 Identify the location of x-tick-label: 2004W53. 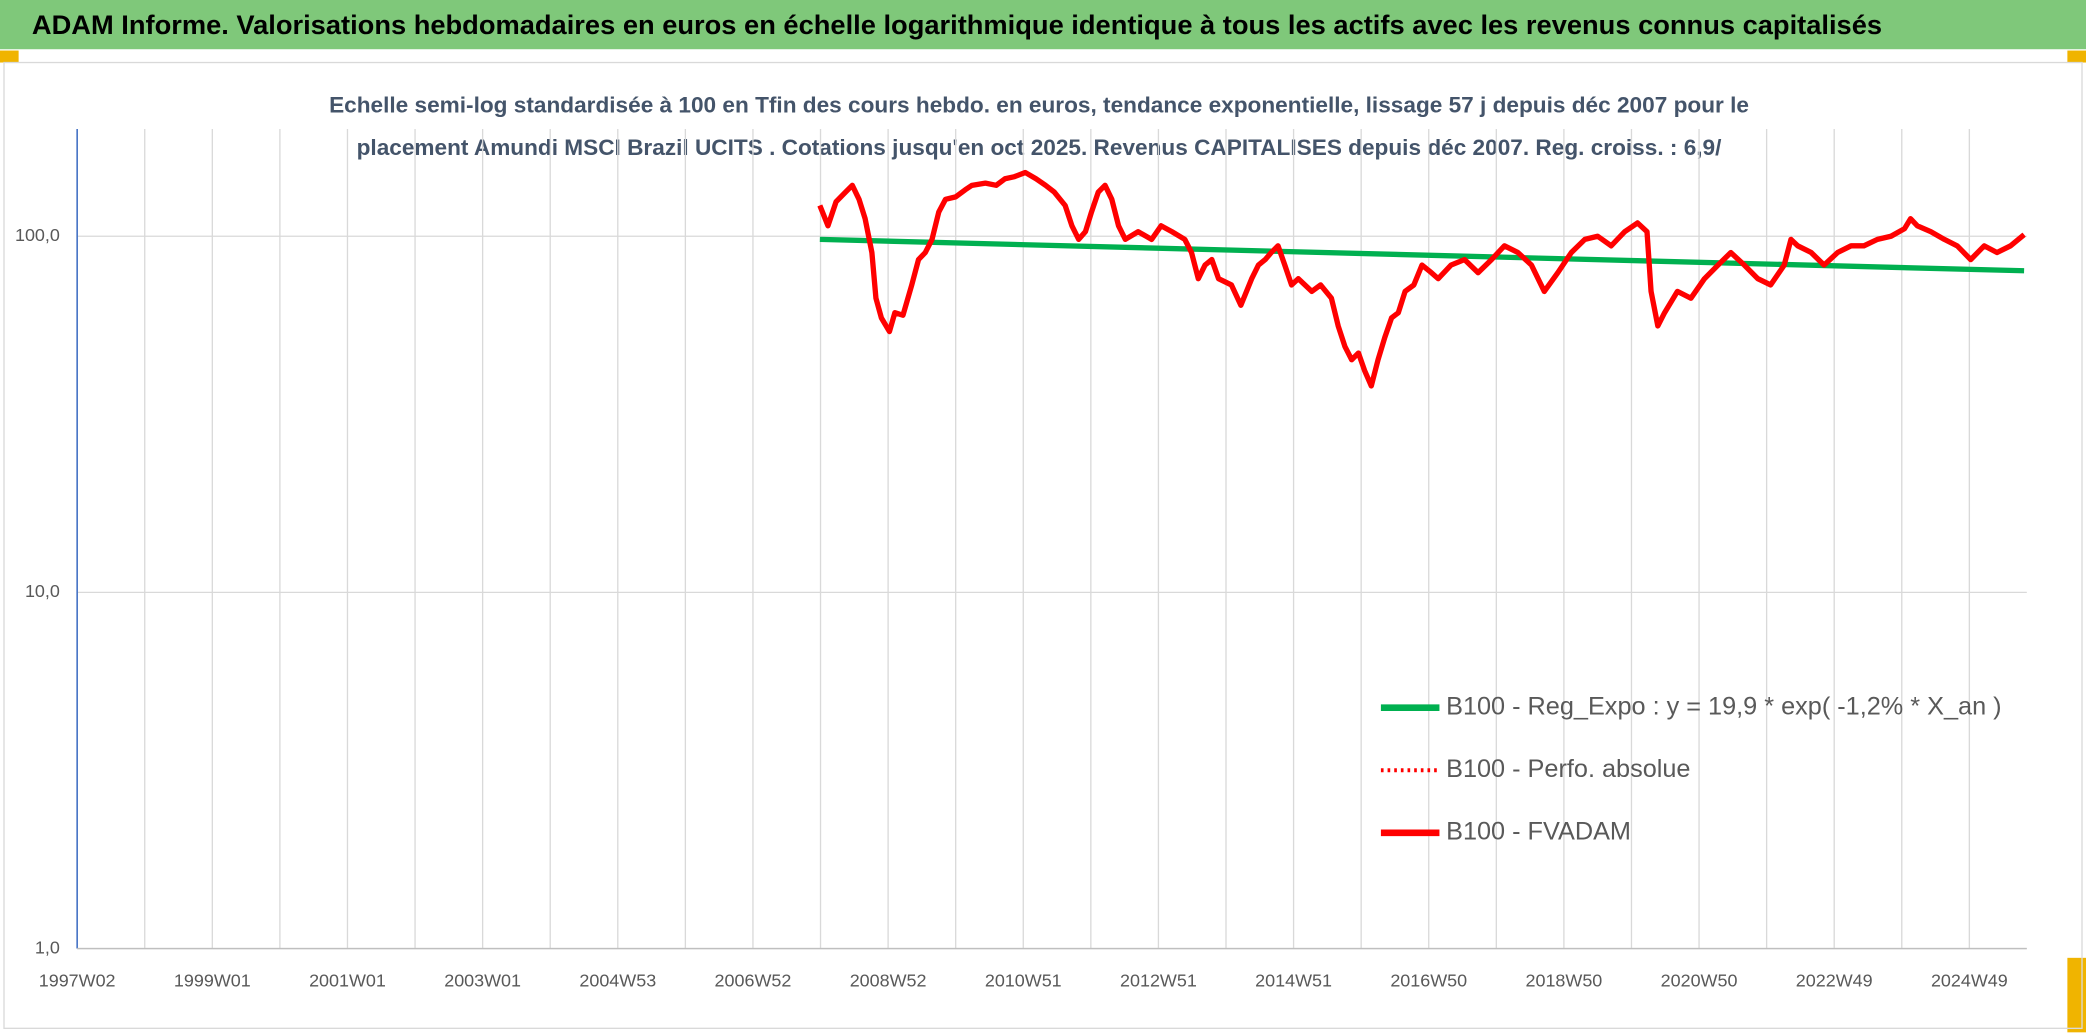
(617, 981).